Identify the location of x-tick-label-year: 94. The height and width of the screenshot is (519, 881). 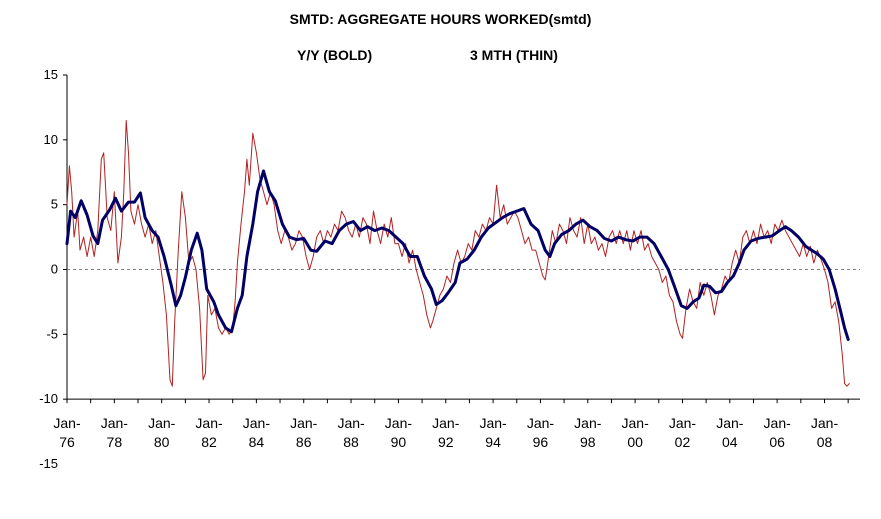
(493, 442).